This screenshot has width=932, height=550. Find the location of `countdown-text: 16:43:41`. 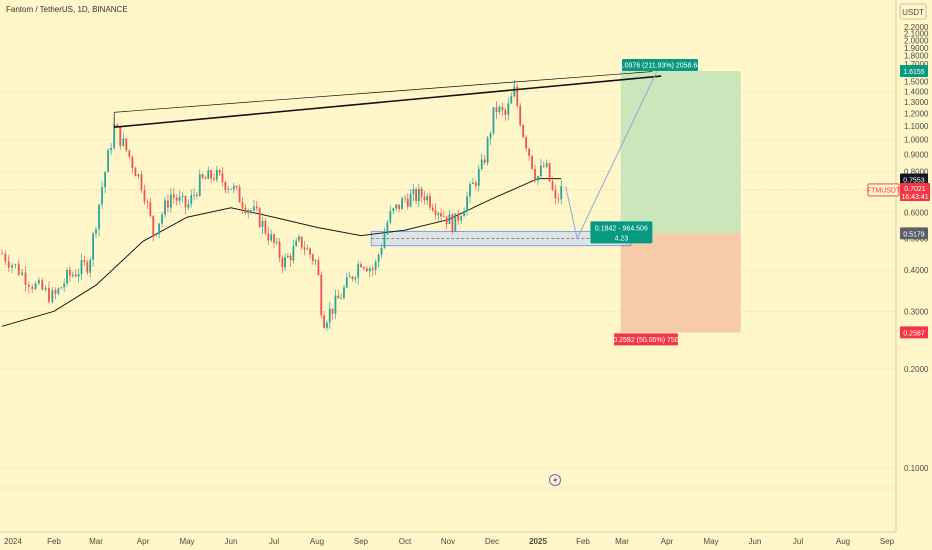

countdown-text: 16:43:41 is located at coordinates (914, 197).